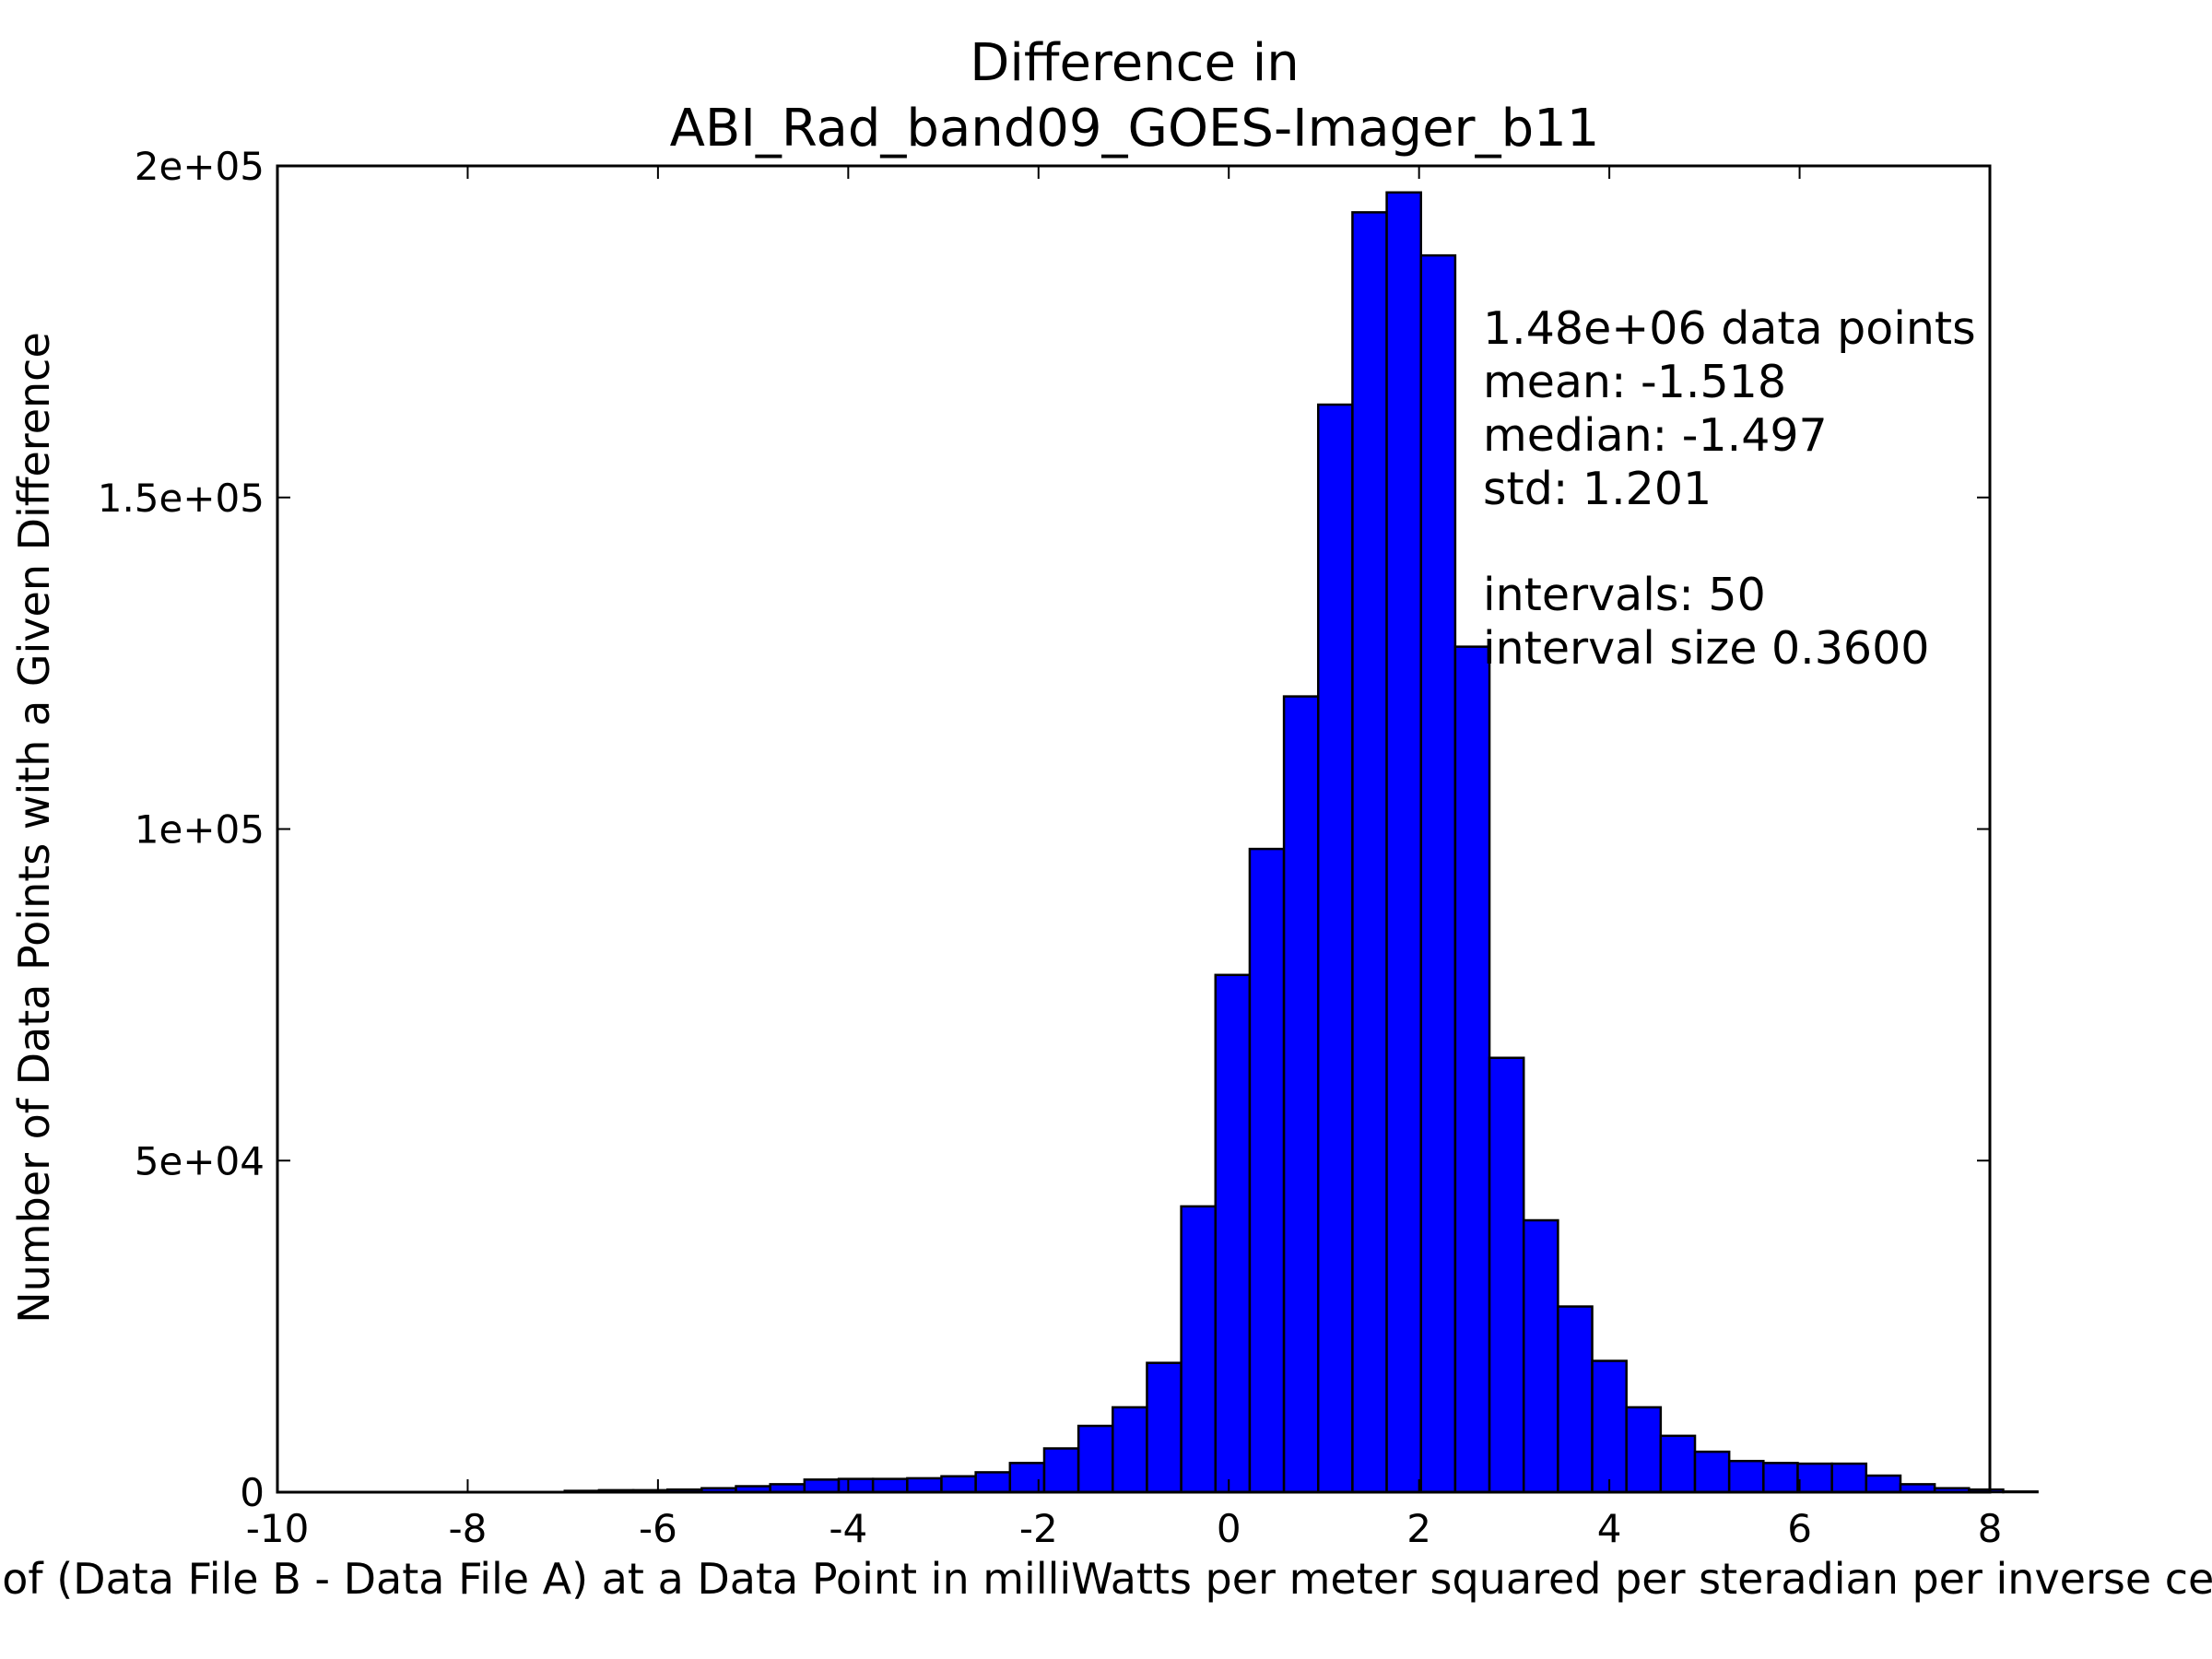  Describe the element at coordinates (1038, 1528) in the screenshot. I see `x-tick-label: -2` at that location.